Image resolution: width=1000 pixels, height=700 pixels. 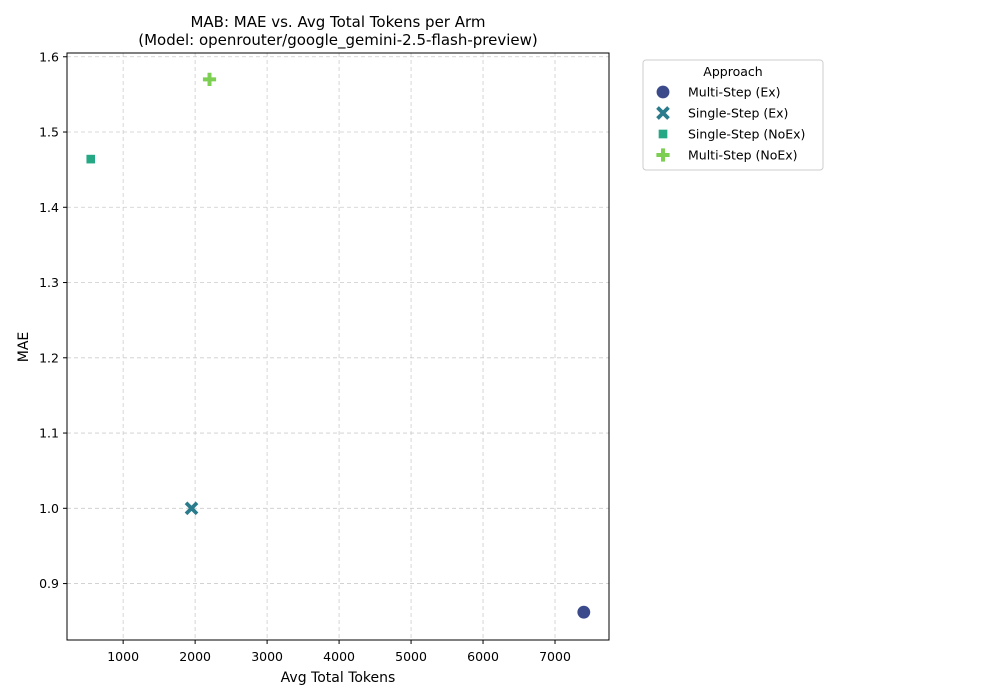 What do you see at coordinates (746, 134) in the screenshot?
I see `legend-label: Single-Step (NoEx)` at bounding box center [746, 134].